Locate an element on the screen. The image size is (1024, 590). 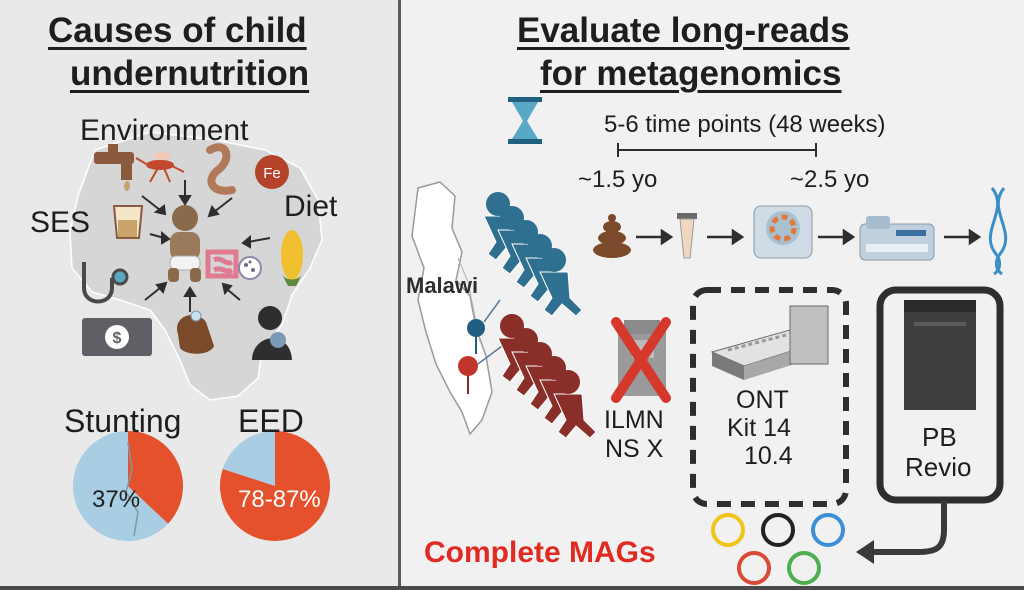
factor-arrows is located at coordinates (206, 246).